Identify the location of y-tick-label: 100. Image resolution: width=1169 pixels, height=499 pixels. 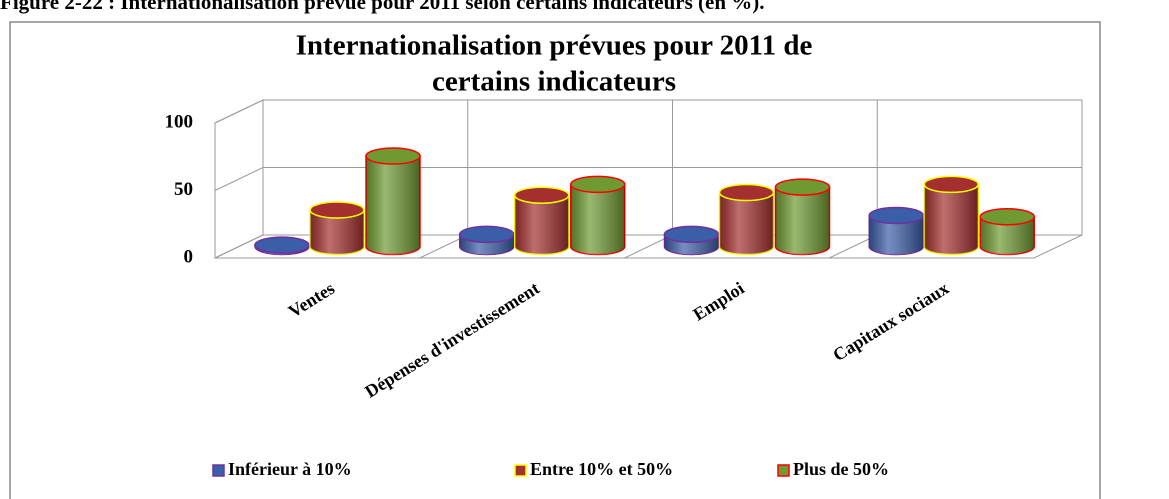
(179, 121).